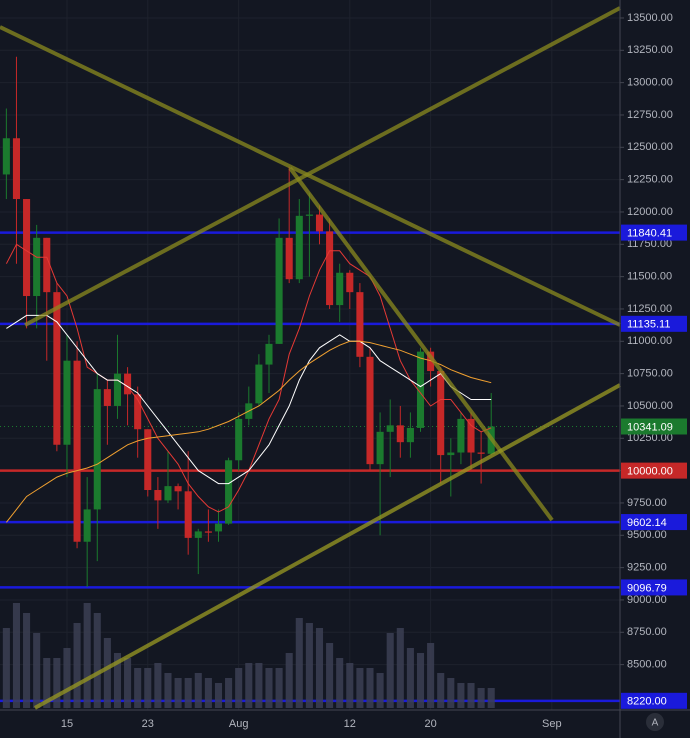 This screenshot has width=690, height=738. I want to click on auto-scale-label: A, so click(655, 723).